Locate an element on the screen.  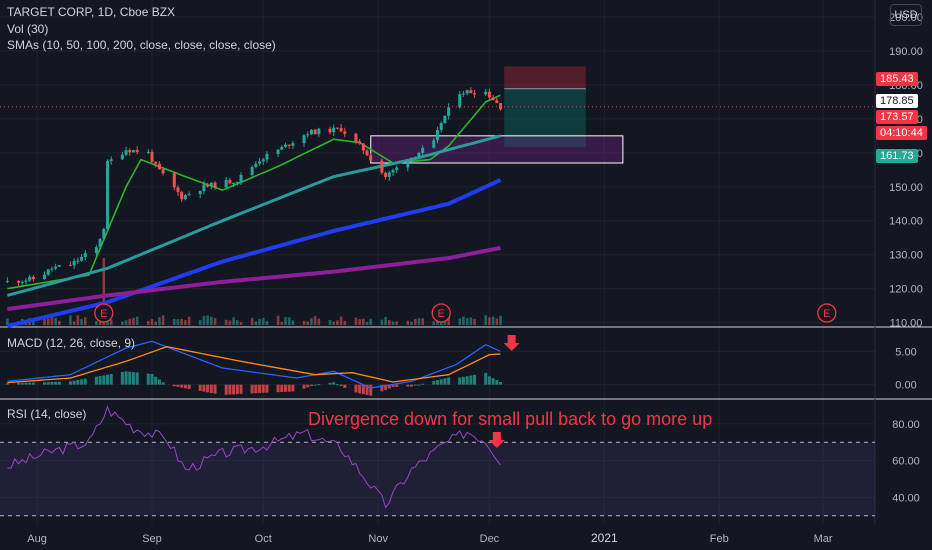
entry-price-tag: 178.85 is located at coordinates (897, 101).